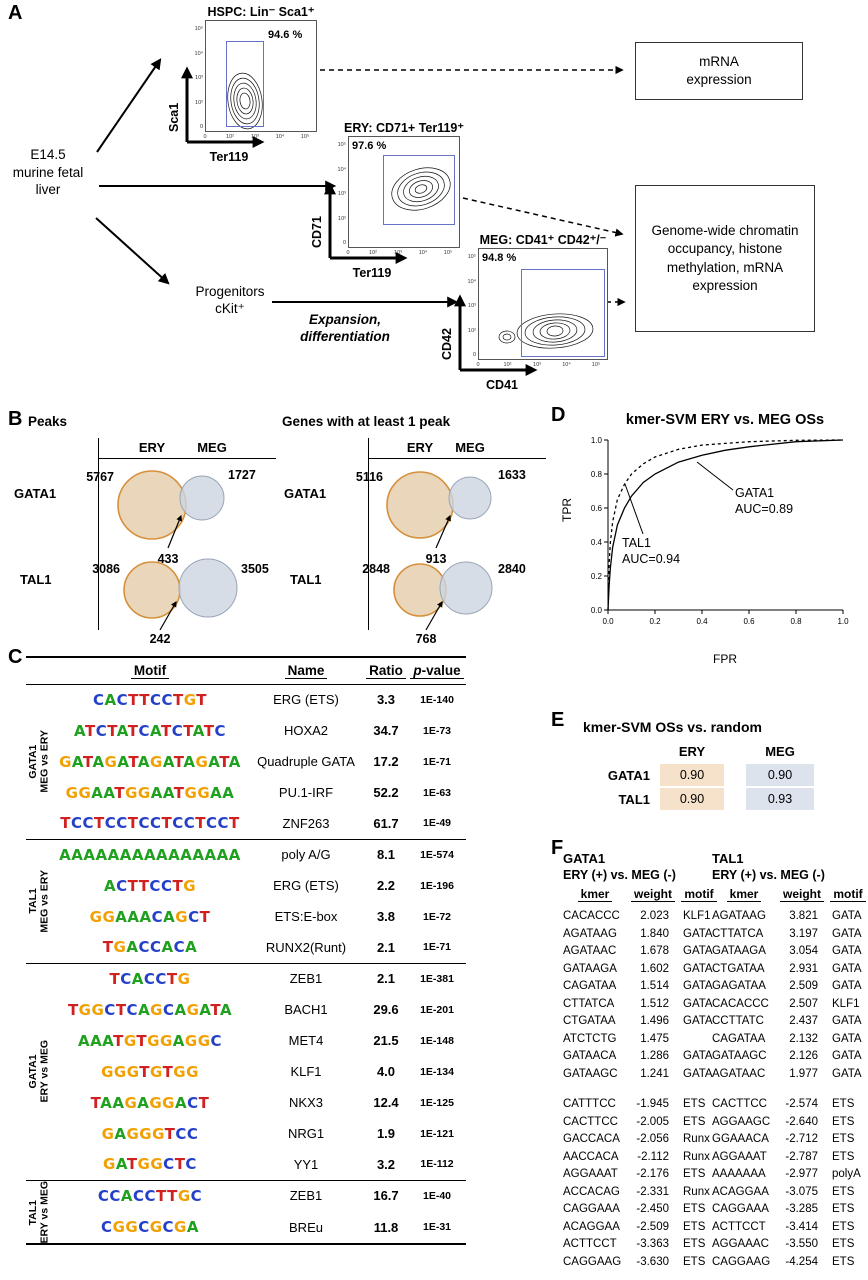  What do you see at coordinates (386, 916) in the screenshot?
I see `motif-ratio: 3.8` at bounding box center [386, 916].